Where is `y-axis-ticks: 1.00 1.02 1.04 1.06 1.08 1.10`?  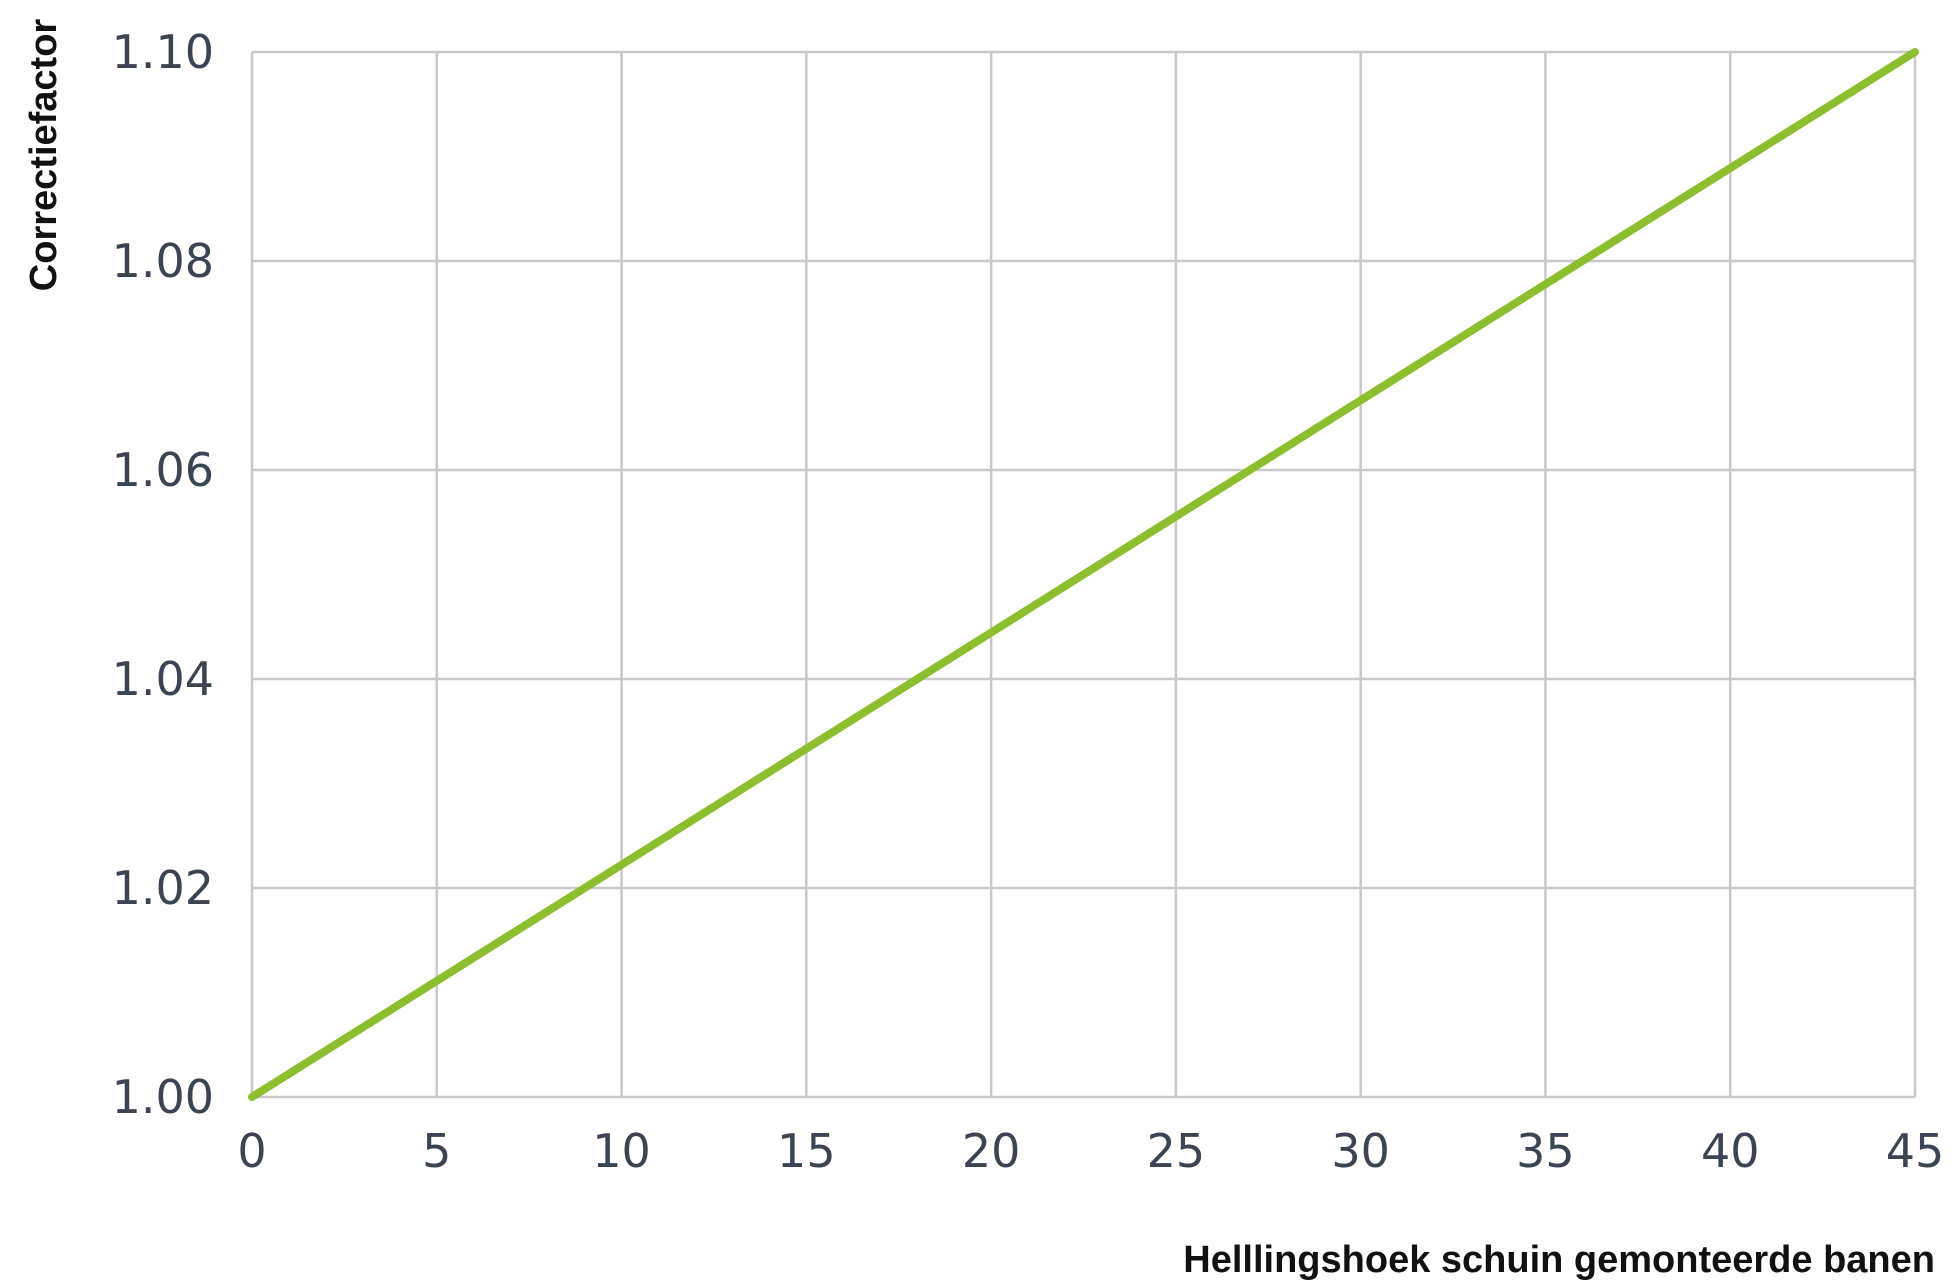
y-axis-ticks: 1.00 1.02 1.04 1.06 1.08 1.10 is located at coordinates (163, 574).